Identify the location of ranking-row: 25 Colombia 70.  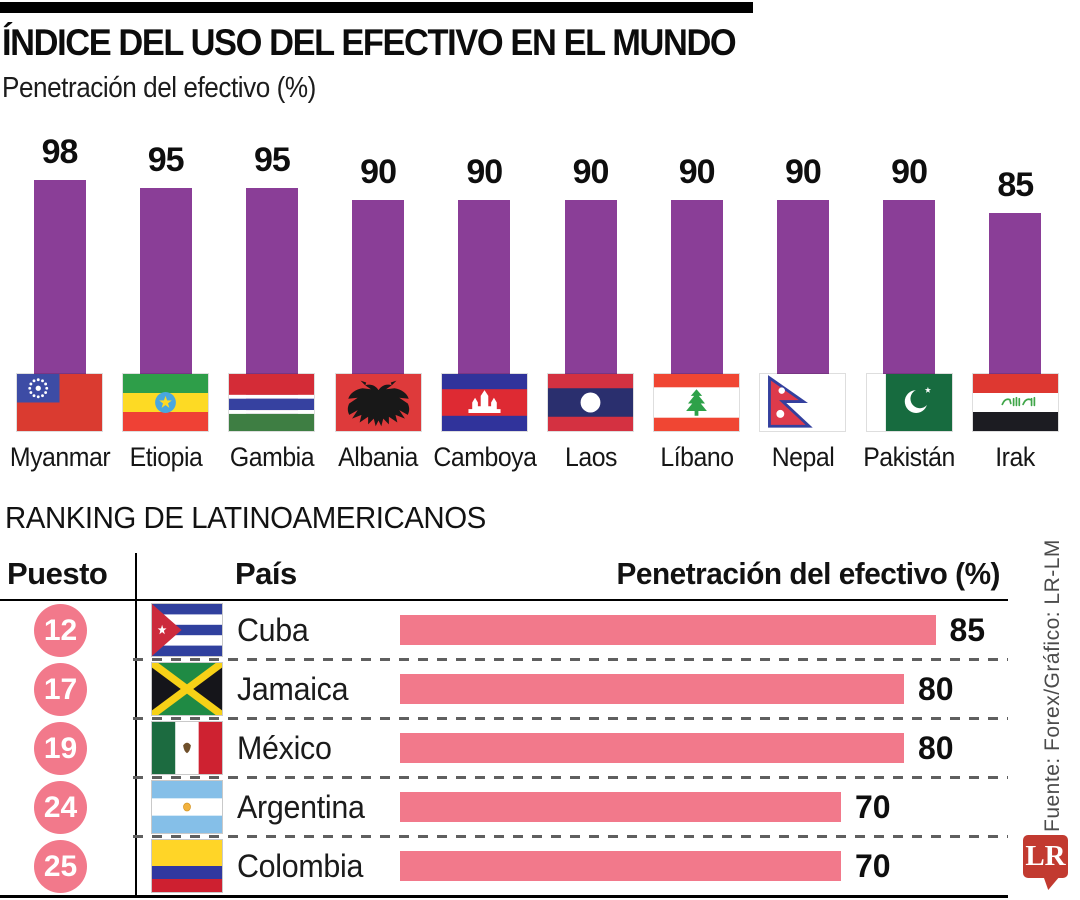
(504, 866).